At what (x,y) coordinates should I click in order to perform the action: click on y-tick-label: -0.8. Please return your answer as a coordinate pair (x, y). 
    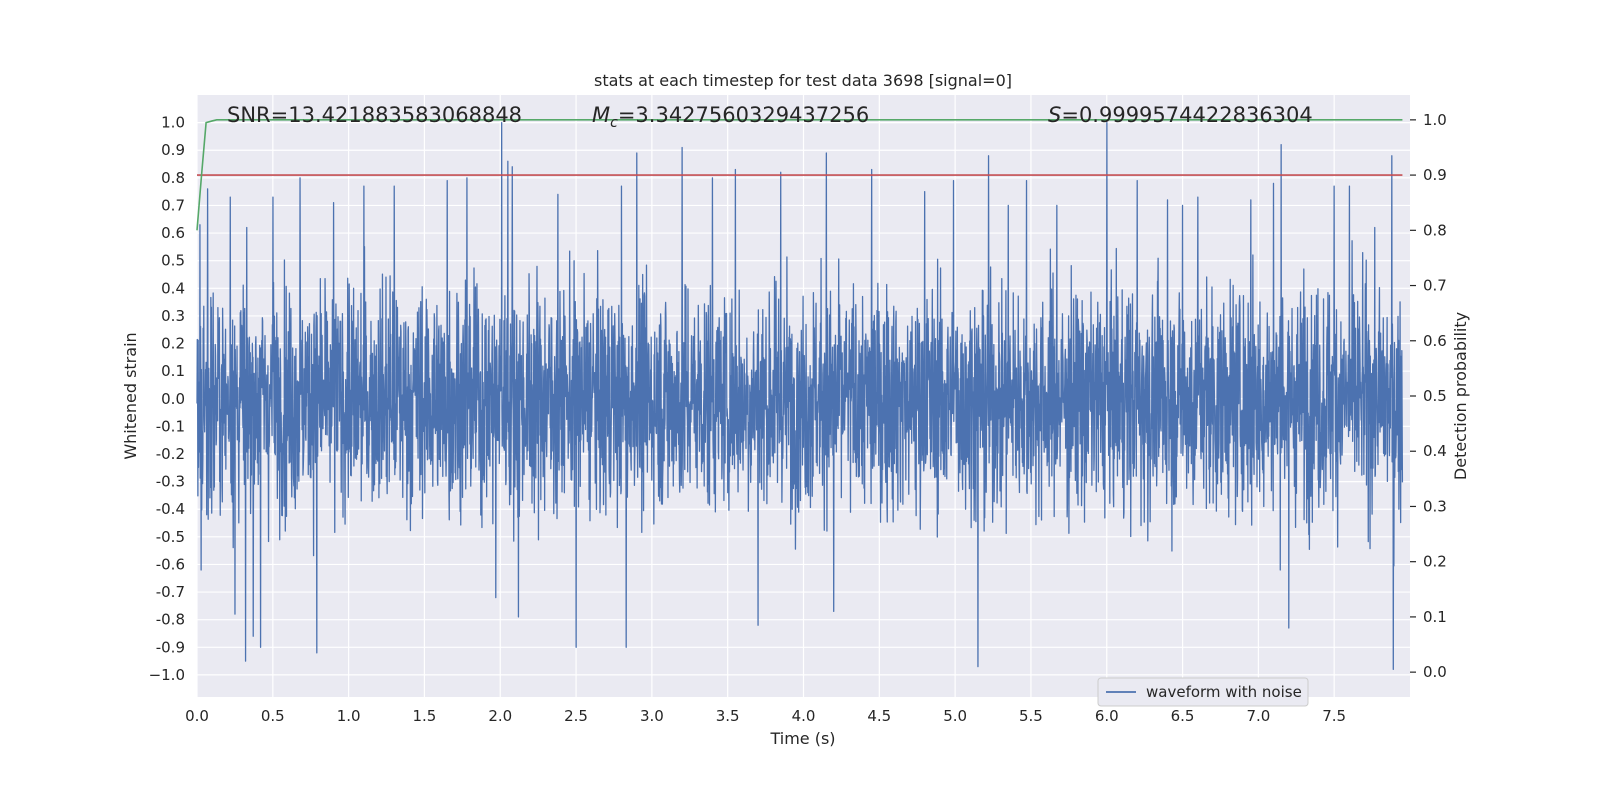
    Looking at the image, I should click on (170, 620).